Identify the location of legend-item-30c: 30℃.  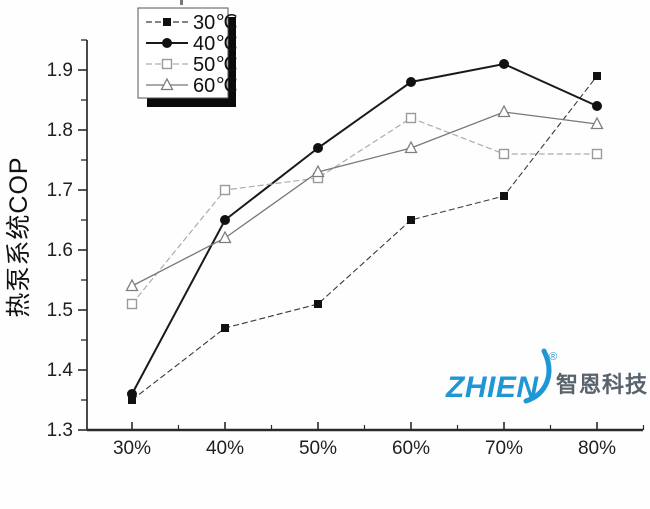
(192, 23).